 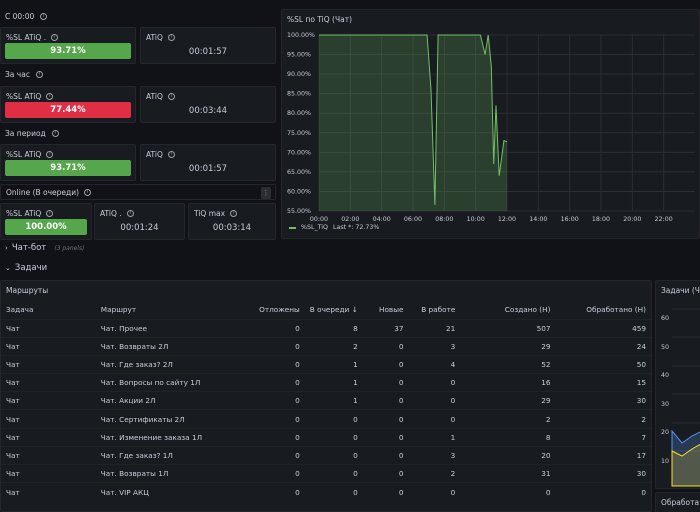 I want to click on column-header: Маршрут, so click(x=118, y=310).